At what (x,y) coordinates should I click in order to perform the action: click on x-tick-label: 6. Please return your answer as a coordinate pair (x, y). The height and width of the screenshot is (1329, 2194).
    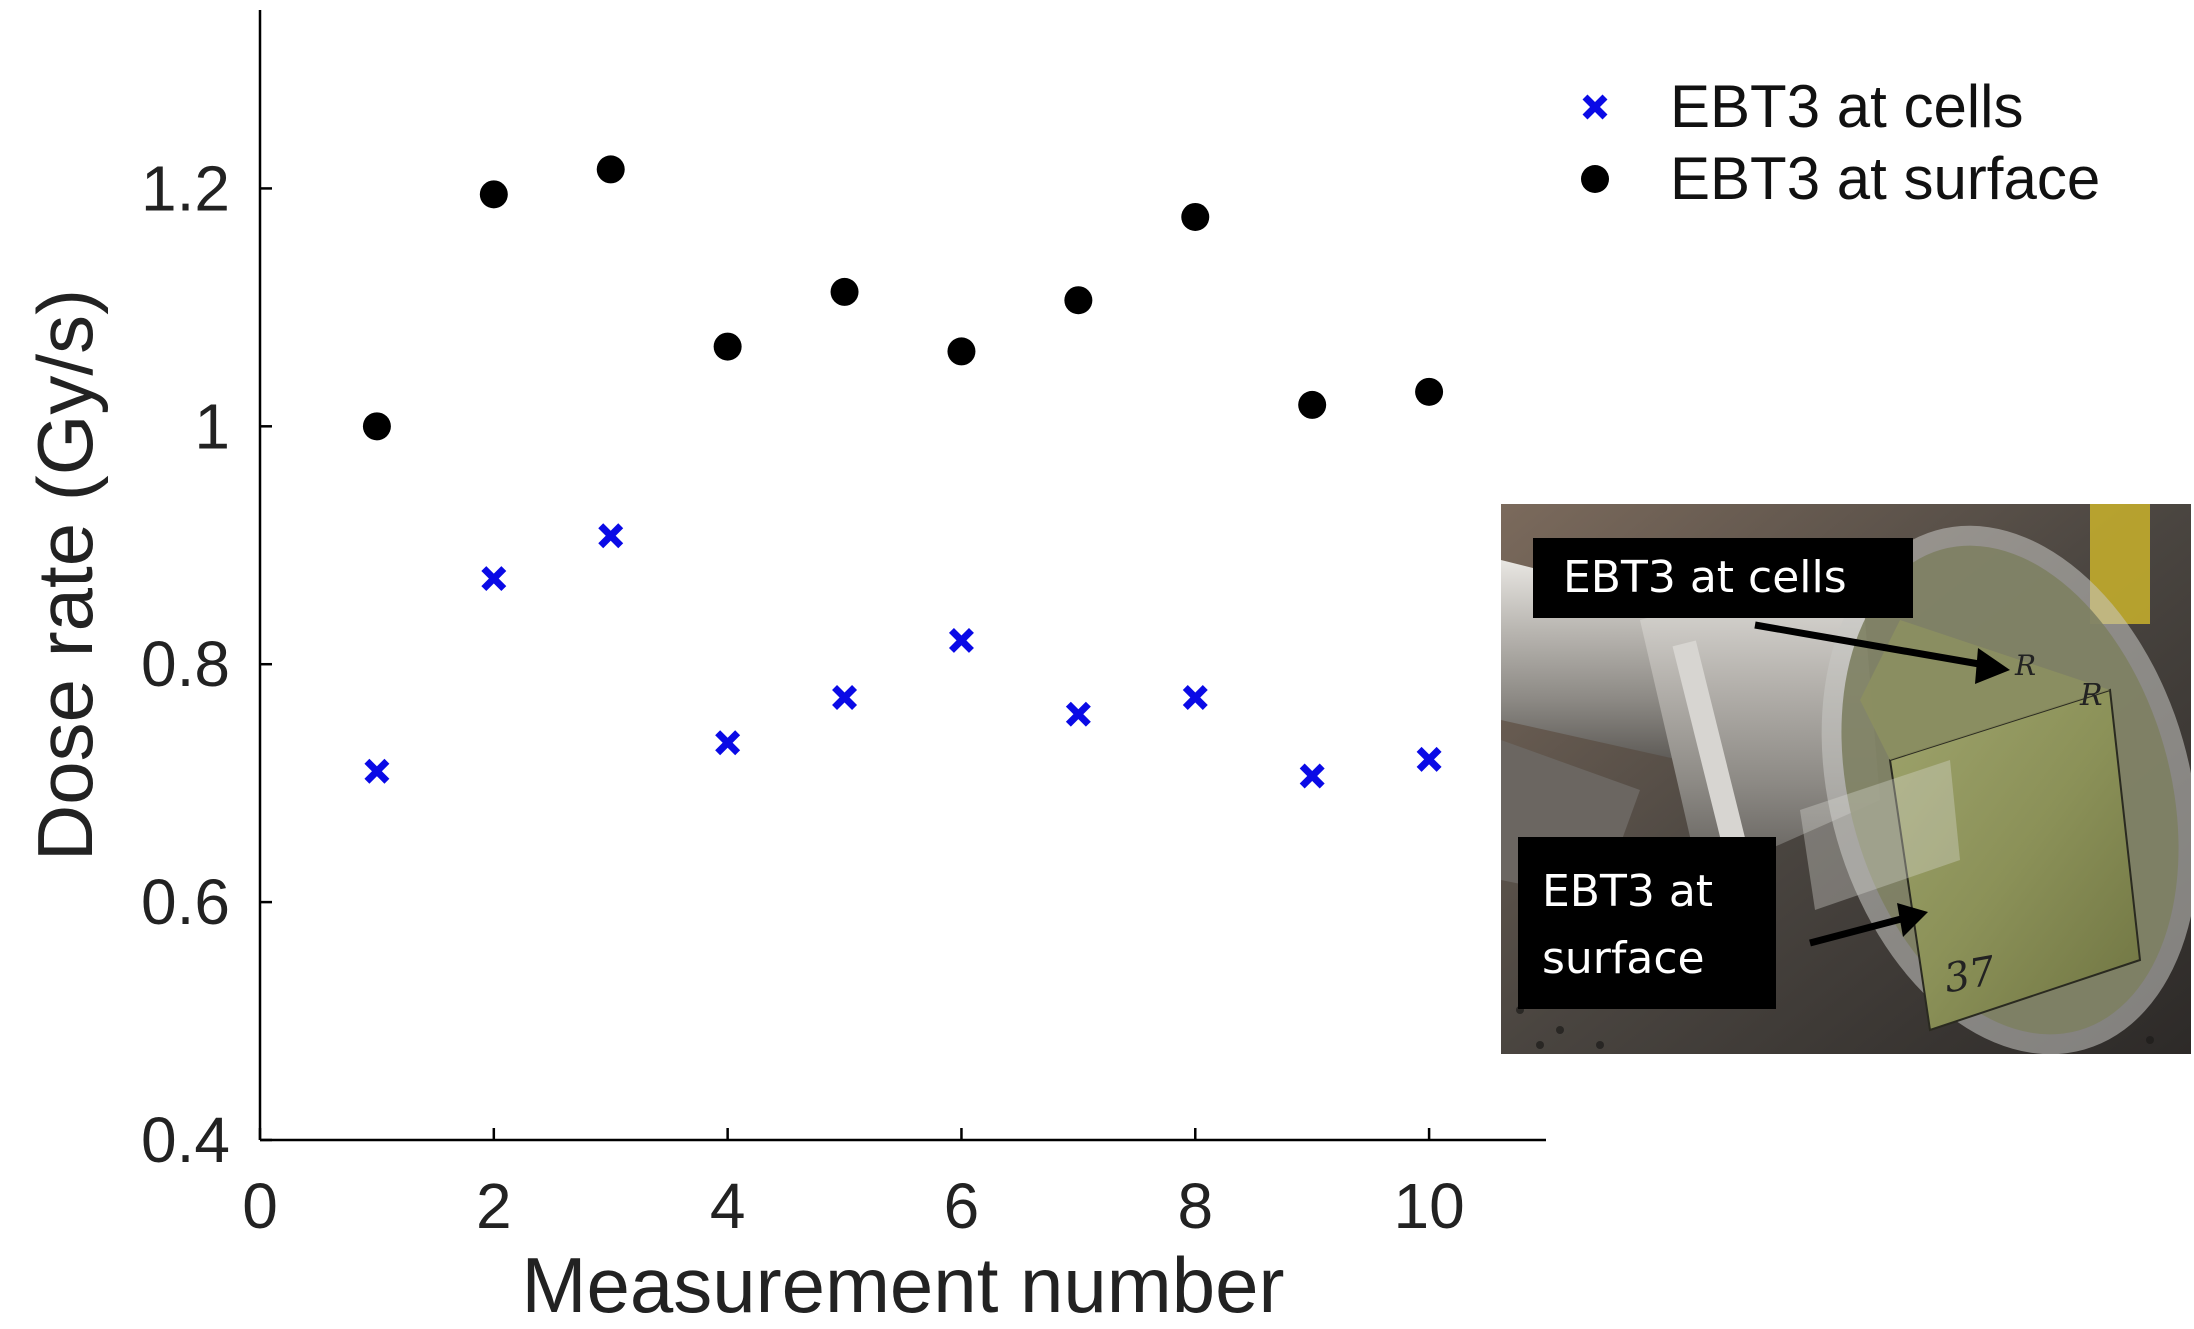
    Looking at the image, I should click on (962, 1206).